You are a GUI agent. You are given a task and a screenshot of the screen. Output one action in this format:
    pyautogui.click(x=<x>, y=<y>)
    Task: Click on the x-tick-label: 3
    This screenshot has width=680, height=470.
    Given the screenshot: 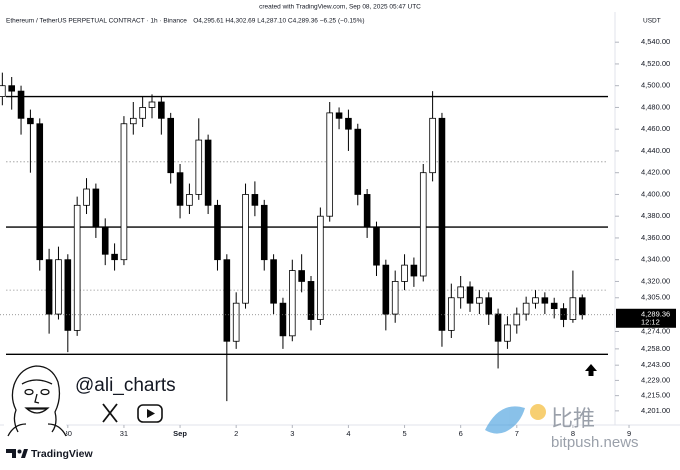 What is the action you would take?
    pyautogui.click(x=292, y=433)
    